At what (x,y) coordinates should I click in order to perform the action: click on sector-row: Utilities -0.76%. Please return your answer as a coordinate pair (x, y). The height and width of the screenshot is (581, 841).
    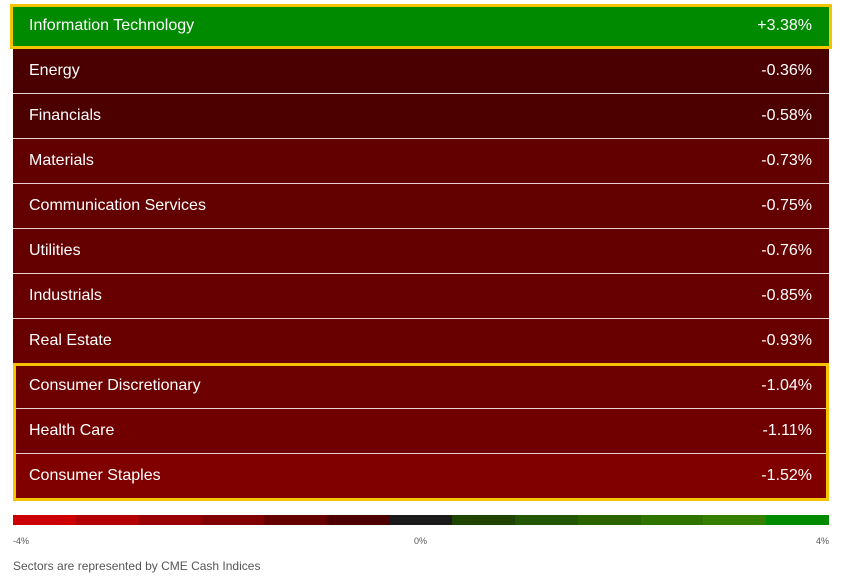
    Looking at the image, I should click on (421, 251).